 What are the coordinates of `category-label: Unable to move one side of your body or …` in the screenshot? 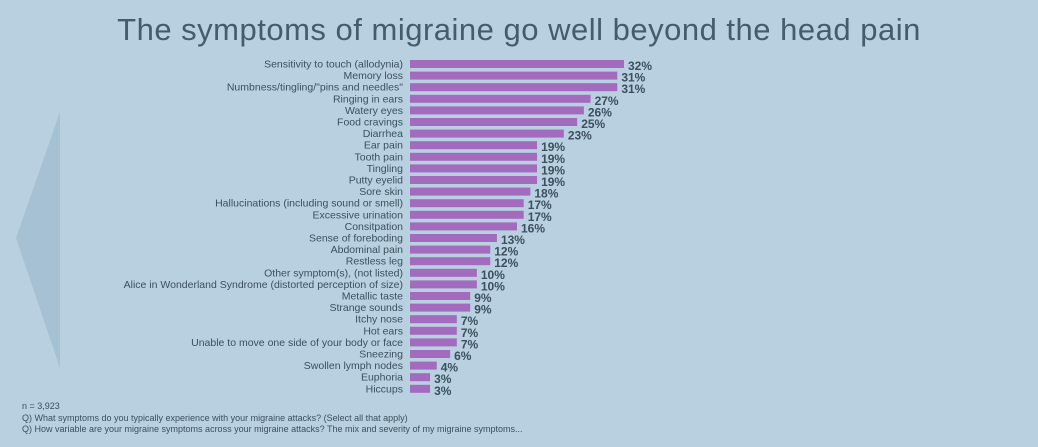 It's located at (297, 343).